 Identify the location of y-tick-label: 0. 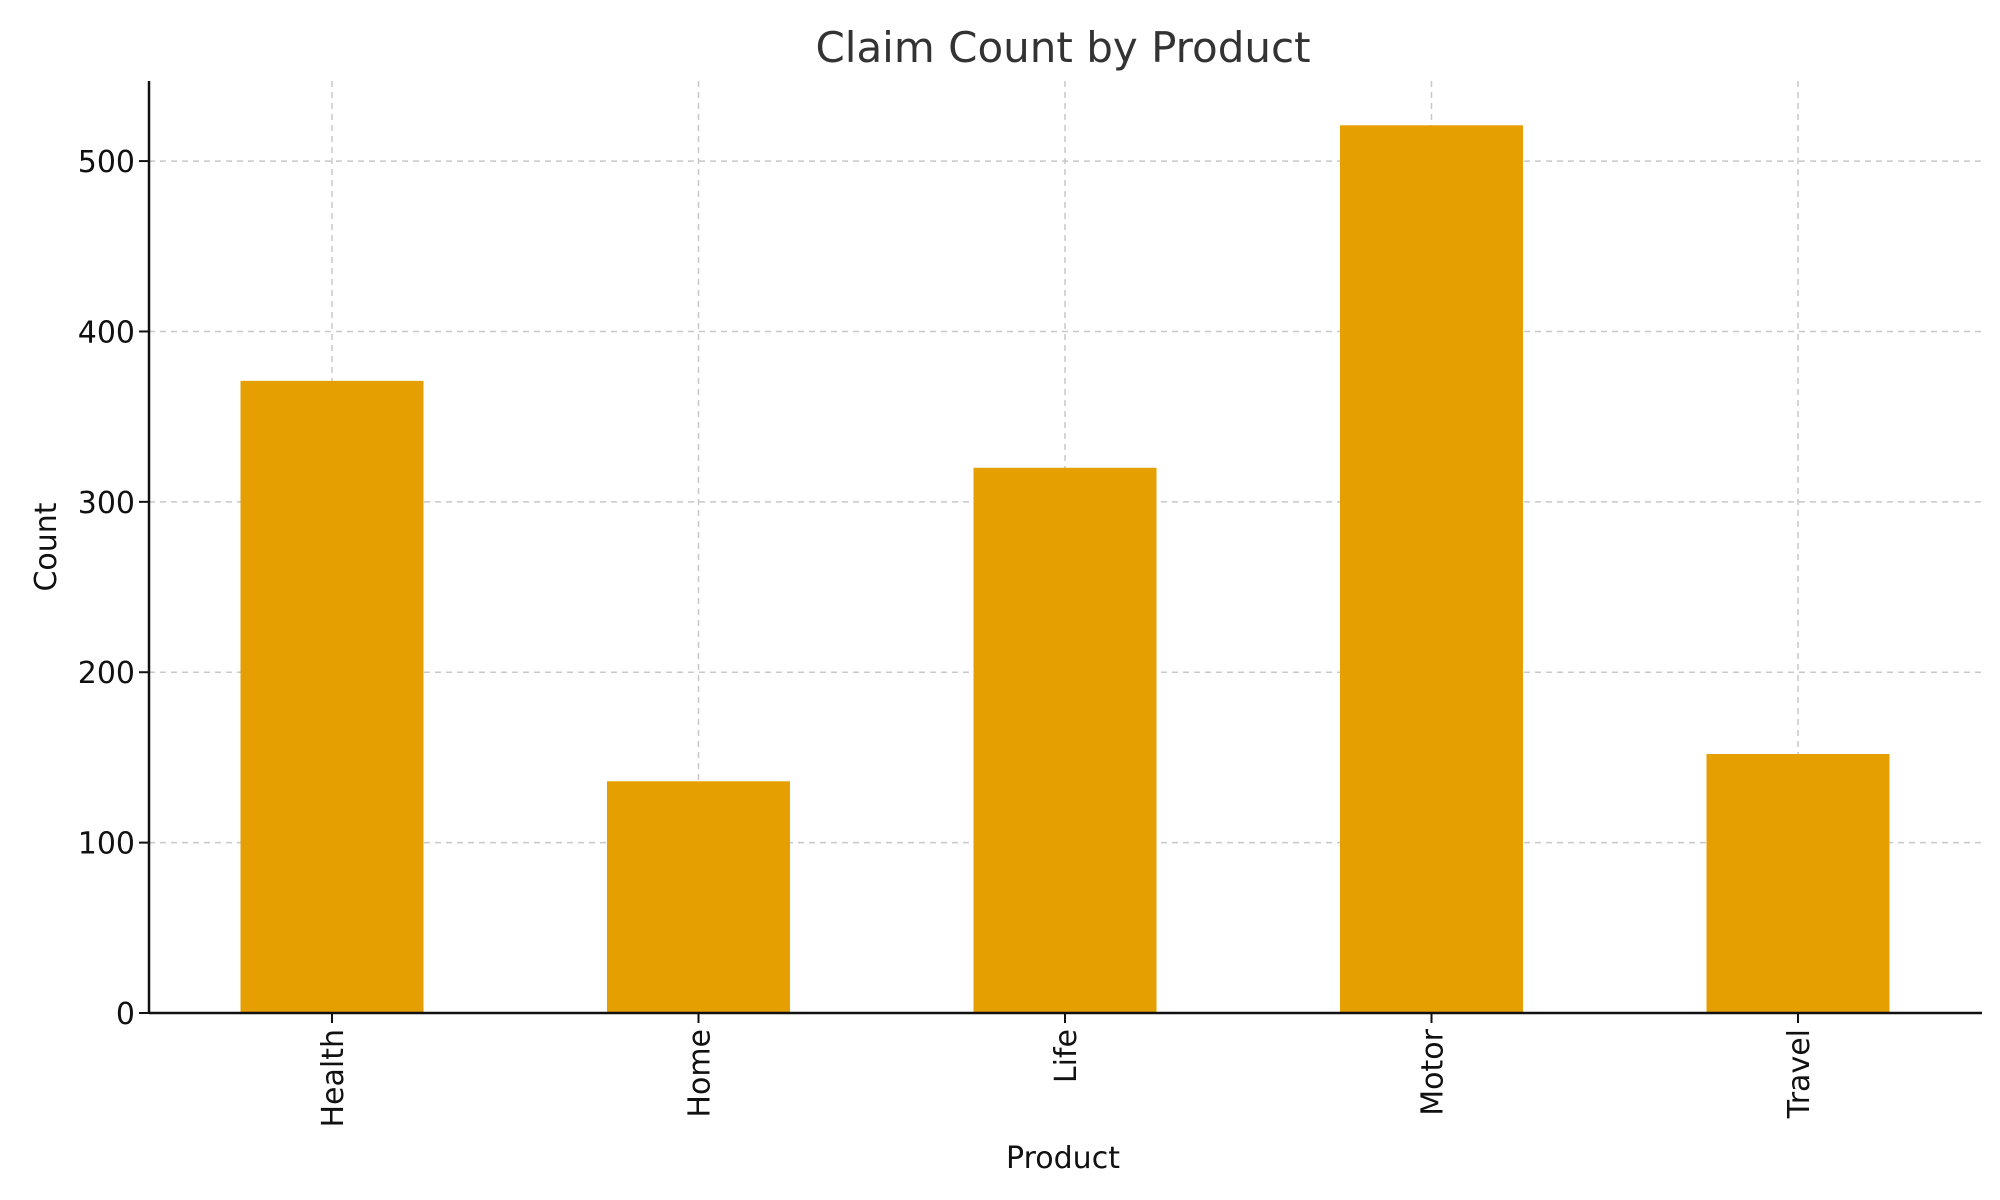
(125, 1014).